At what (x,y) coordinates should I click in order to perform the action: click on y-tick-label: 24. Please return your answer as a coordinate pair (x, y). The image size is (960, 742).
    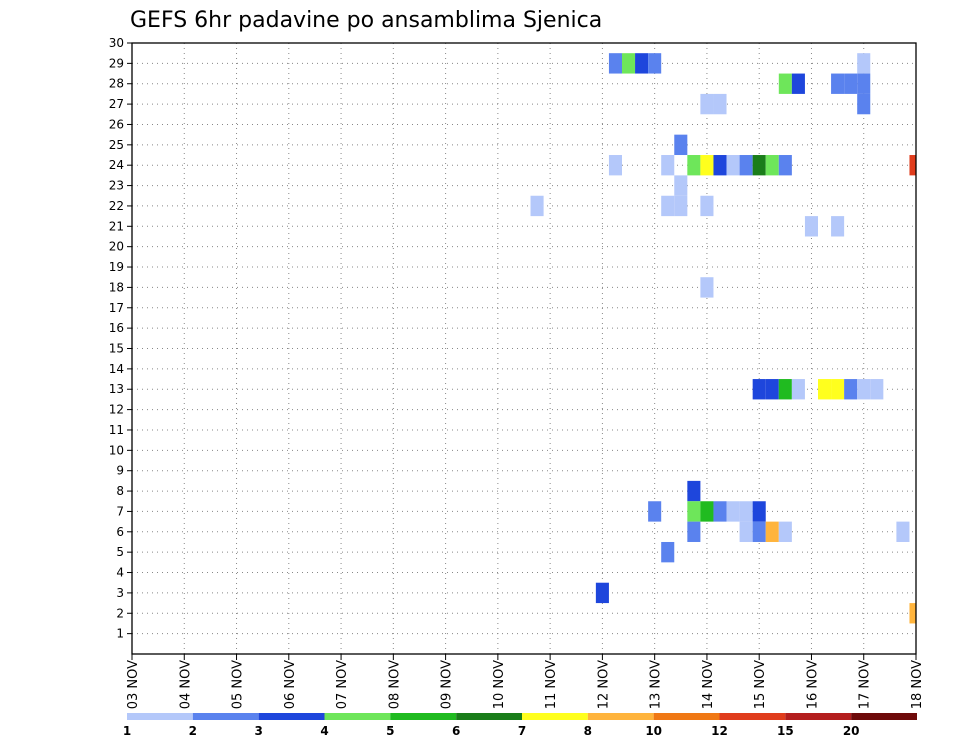
    Looking at the image, I should click on (116, 165).